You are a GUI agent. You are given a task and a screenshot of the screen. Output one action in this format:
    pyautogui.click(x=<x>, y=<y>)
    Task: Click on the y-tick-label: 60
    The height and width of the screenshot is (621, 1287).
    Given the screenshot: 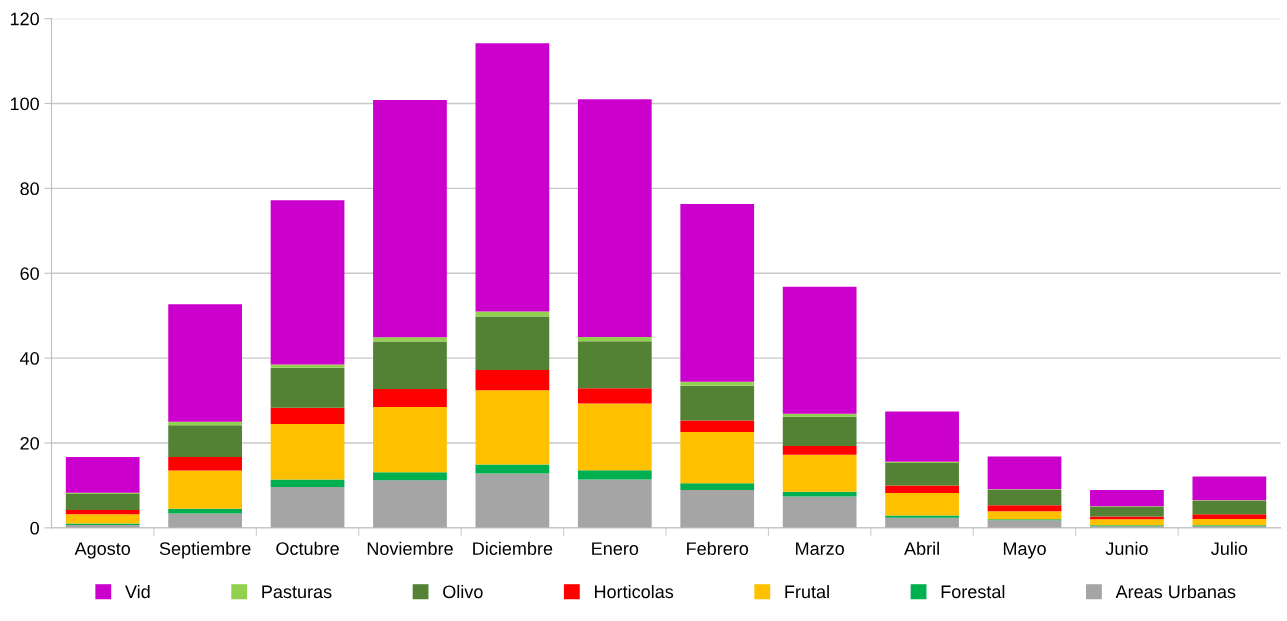 What is the action you would take?
    pyautogui.click(x=29, y=273)
    